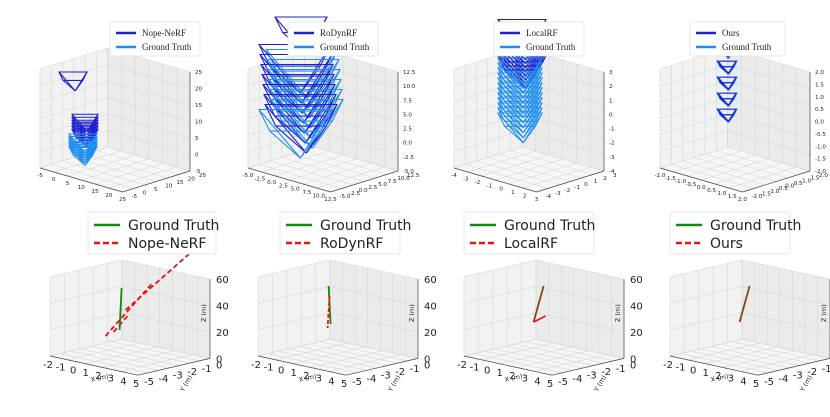 This screenshot has height=417, width=830. I want to click on x-tick-label: 4, so click(331, 381).